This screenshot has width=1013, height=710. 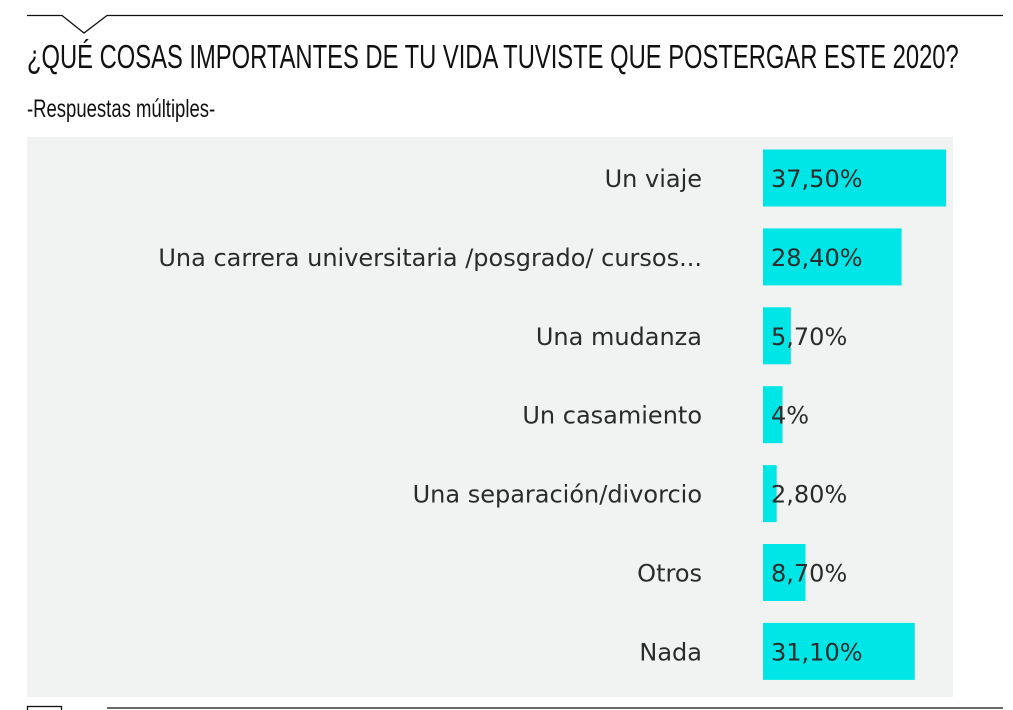 I want to click on chart-subtitle: -Respuestas múltiples-, so click(x=121, y=109).